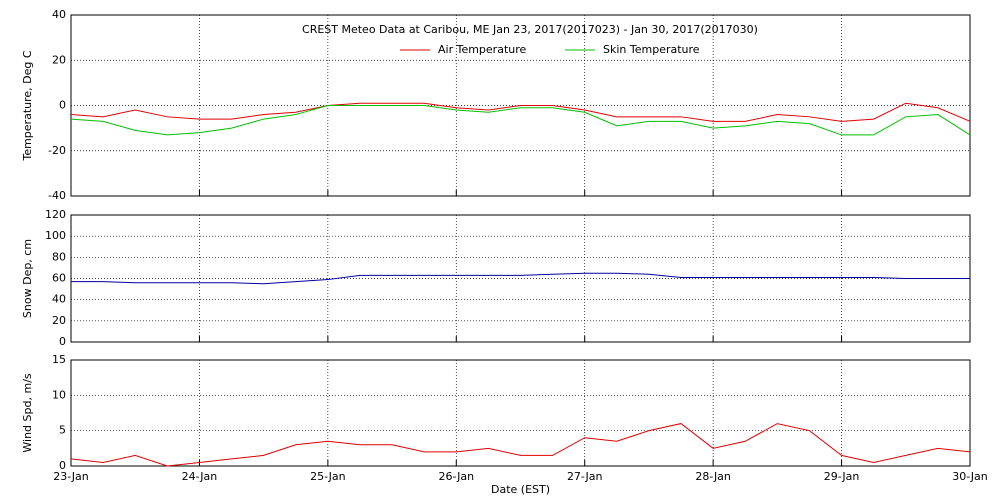 This screenshot has height=500, width=1000. What do you see at coordinates (651, 49) in the screenshot?
I see `legend-label: Skin Temperature` at bounding box center [651, 49].